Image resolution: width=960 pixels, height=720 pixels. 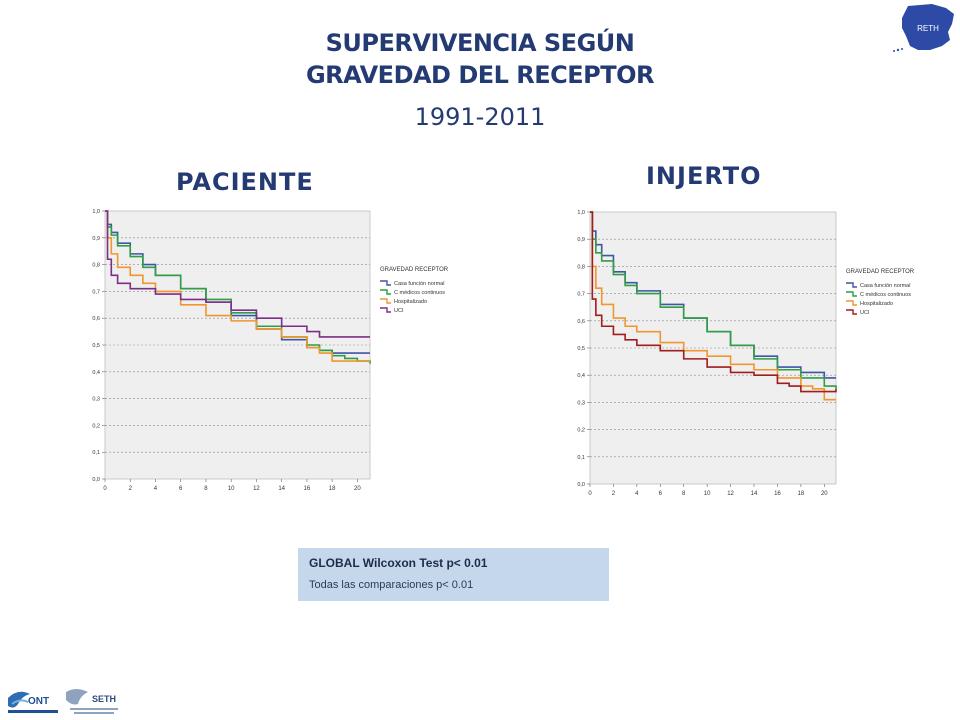 What do you see at coordinates (480, 75) in the screenshot?
I see `slide-title-line2: GRAVEDAD DEL RECEPTOR` at bounding box center [480, 75].